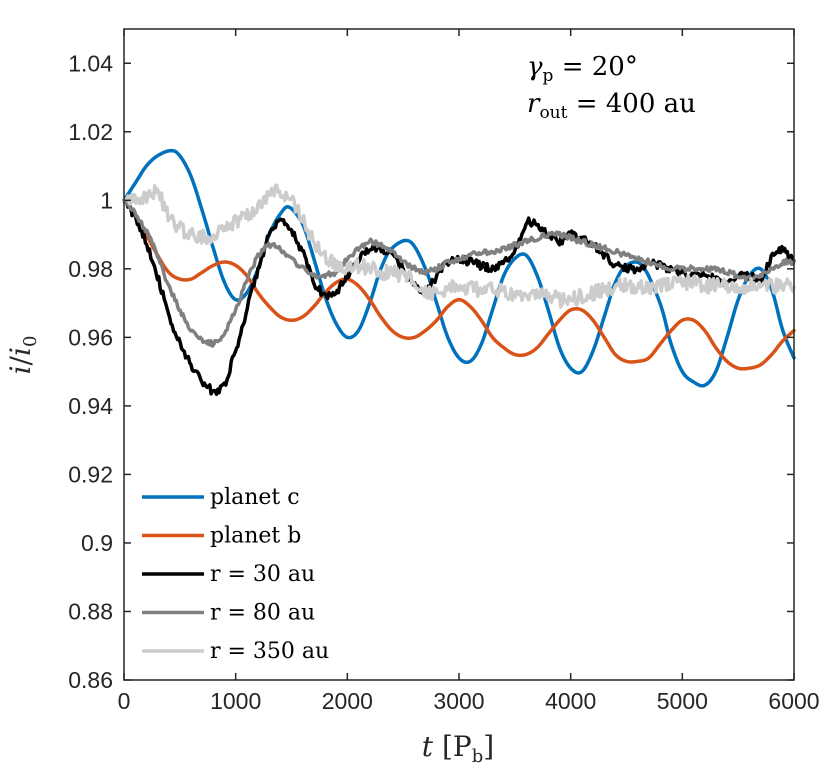 The image size is (830, 771). Describe the element at coordinates (262, 574) in the screenshot. I see `legend-label-r-30-au: r = 30 au` at that location.